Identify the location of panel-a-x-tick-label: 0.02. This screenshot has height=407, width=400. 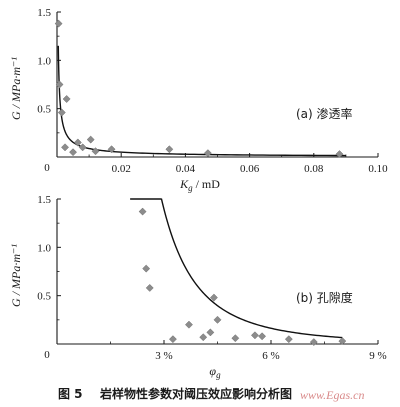
(121, 169).